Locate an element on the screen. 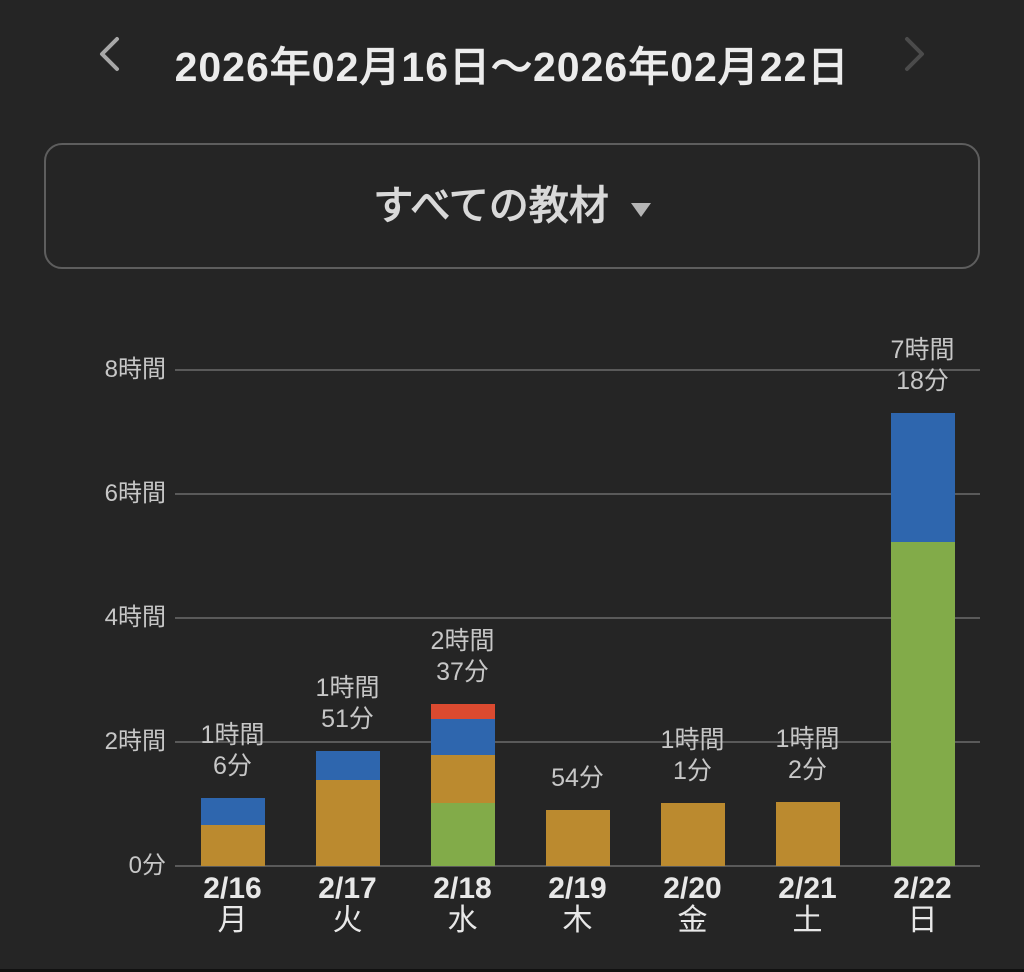 The height and width of the screenshot is (972, 1024). x-axis-weekday-label: 金 is located at coordinates (692, 920).